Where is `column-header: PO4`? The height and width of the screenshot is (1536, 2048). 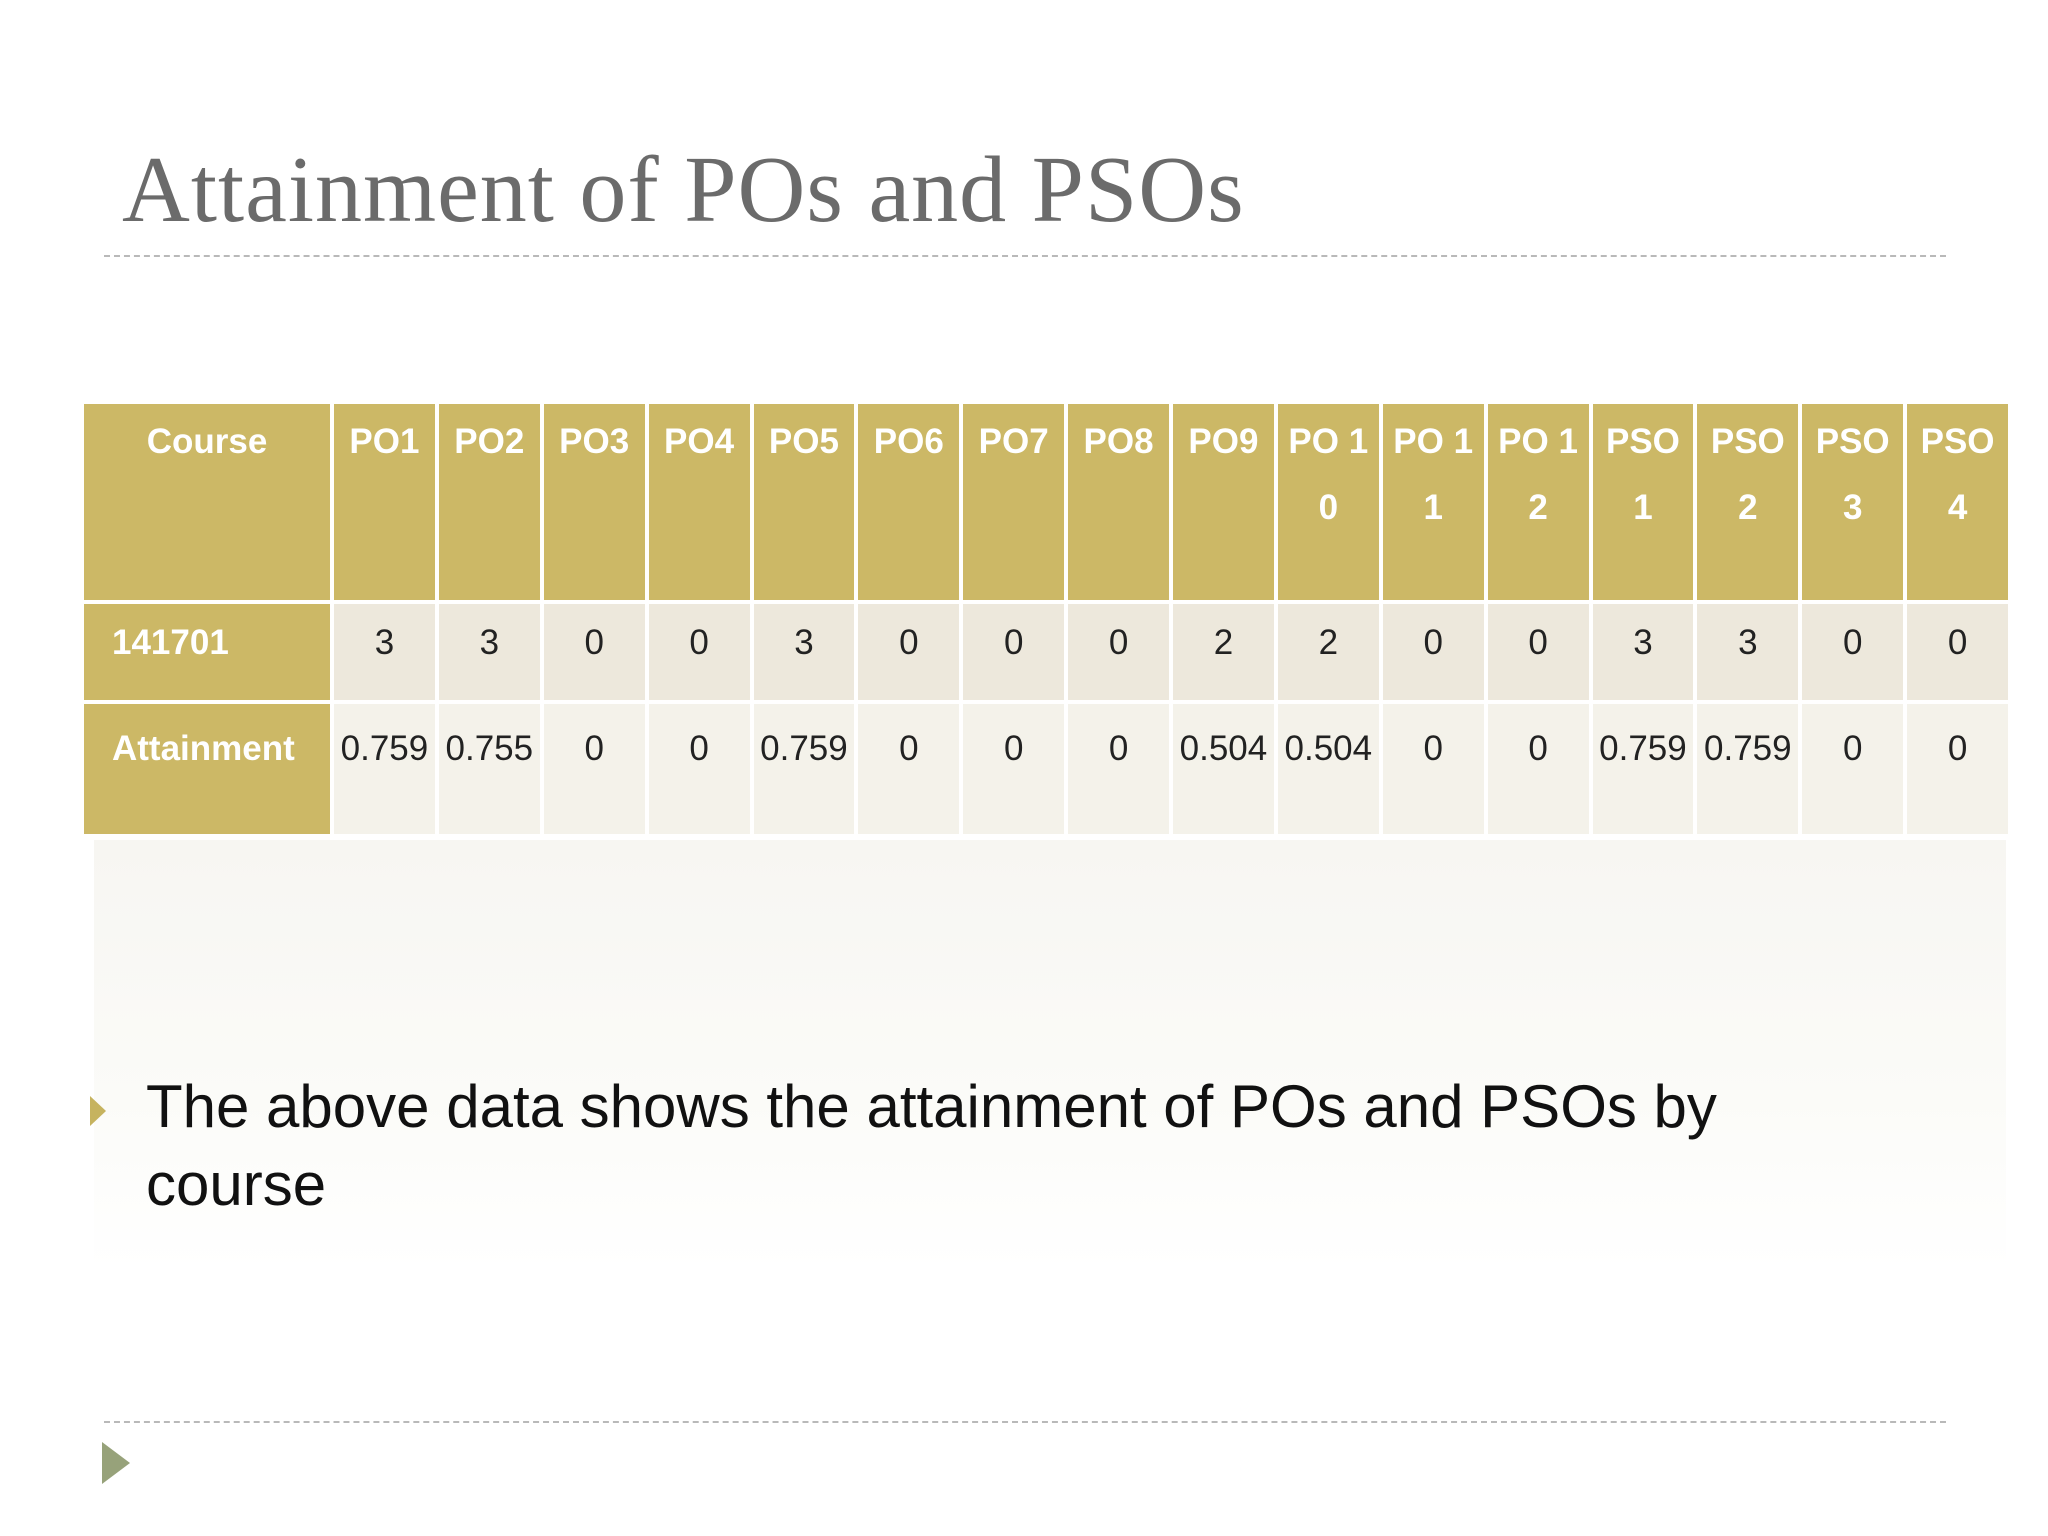
column-header: PO4 is located at coordinates (699, 502).